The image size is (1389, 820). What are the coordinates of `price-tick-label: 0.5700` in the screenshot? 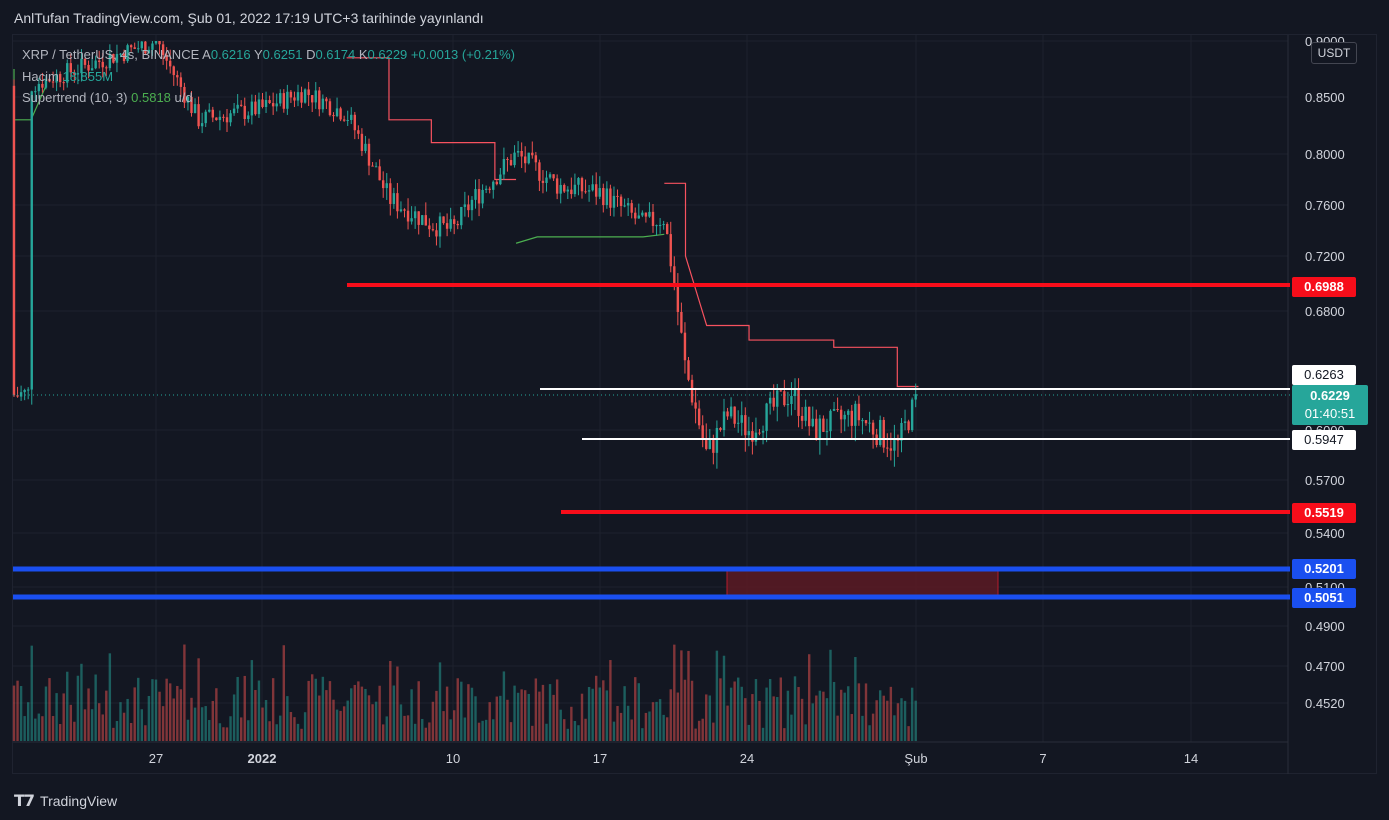 It's located at (1325, 480).